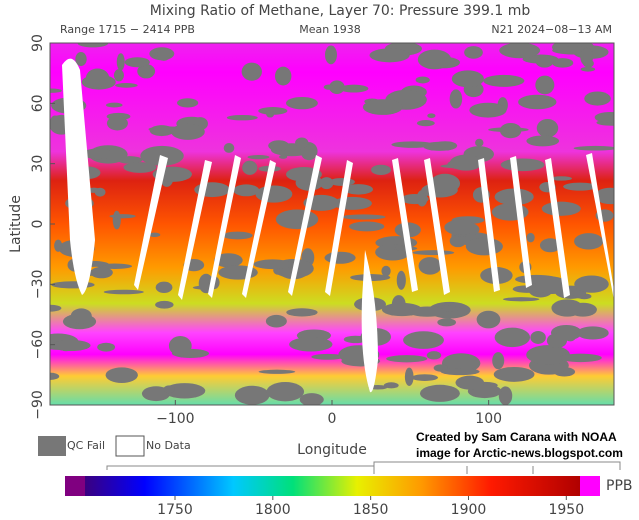 The height and width of the screenshot is (520, 639). Describe the element at coordinates (273, 510) in the screenshot. I see `colorbar-tick-label: 1800` at that location.